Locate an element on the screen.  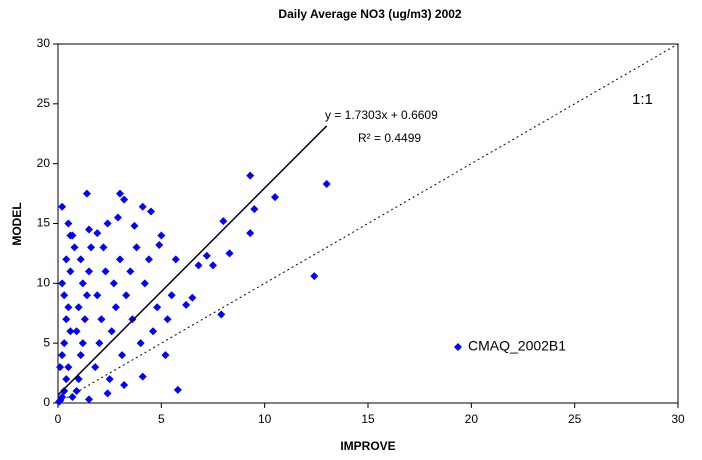
trendline-equation: y = 1.7303x + 0.6609 is located at coordinates (381, 115).